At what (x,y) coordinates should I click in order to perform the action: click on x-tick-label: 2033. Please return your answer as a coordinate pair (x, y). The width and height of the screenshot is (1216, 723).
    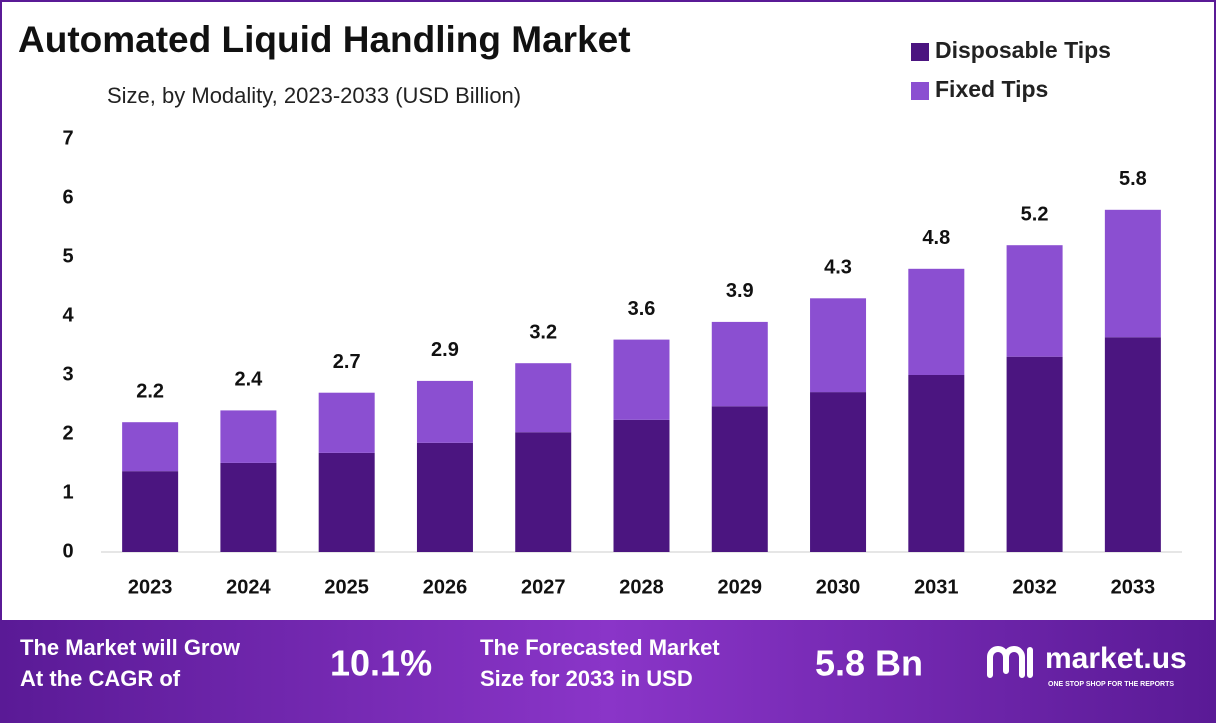
    Looking at the image, I should click on (1133, 587).